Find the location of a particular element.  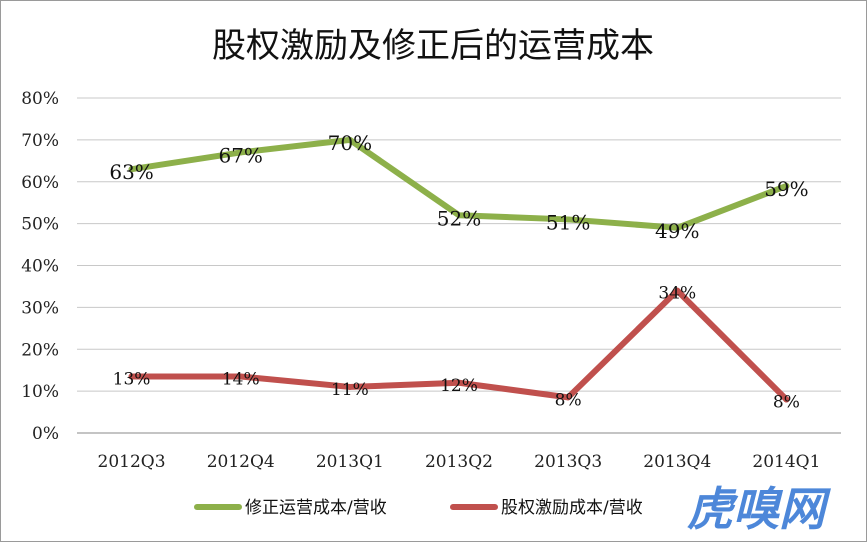

y-tick-label: 30% is located at coordinates (40, 308).